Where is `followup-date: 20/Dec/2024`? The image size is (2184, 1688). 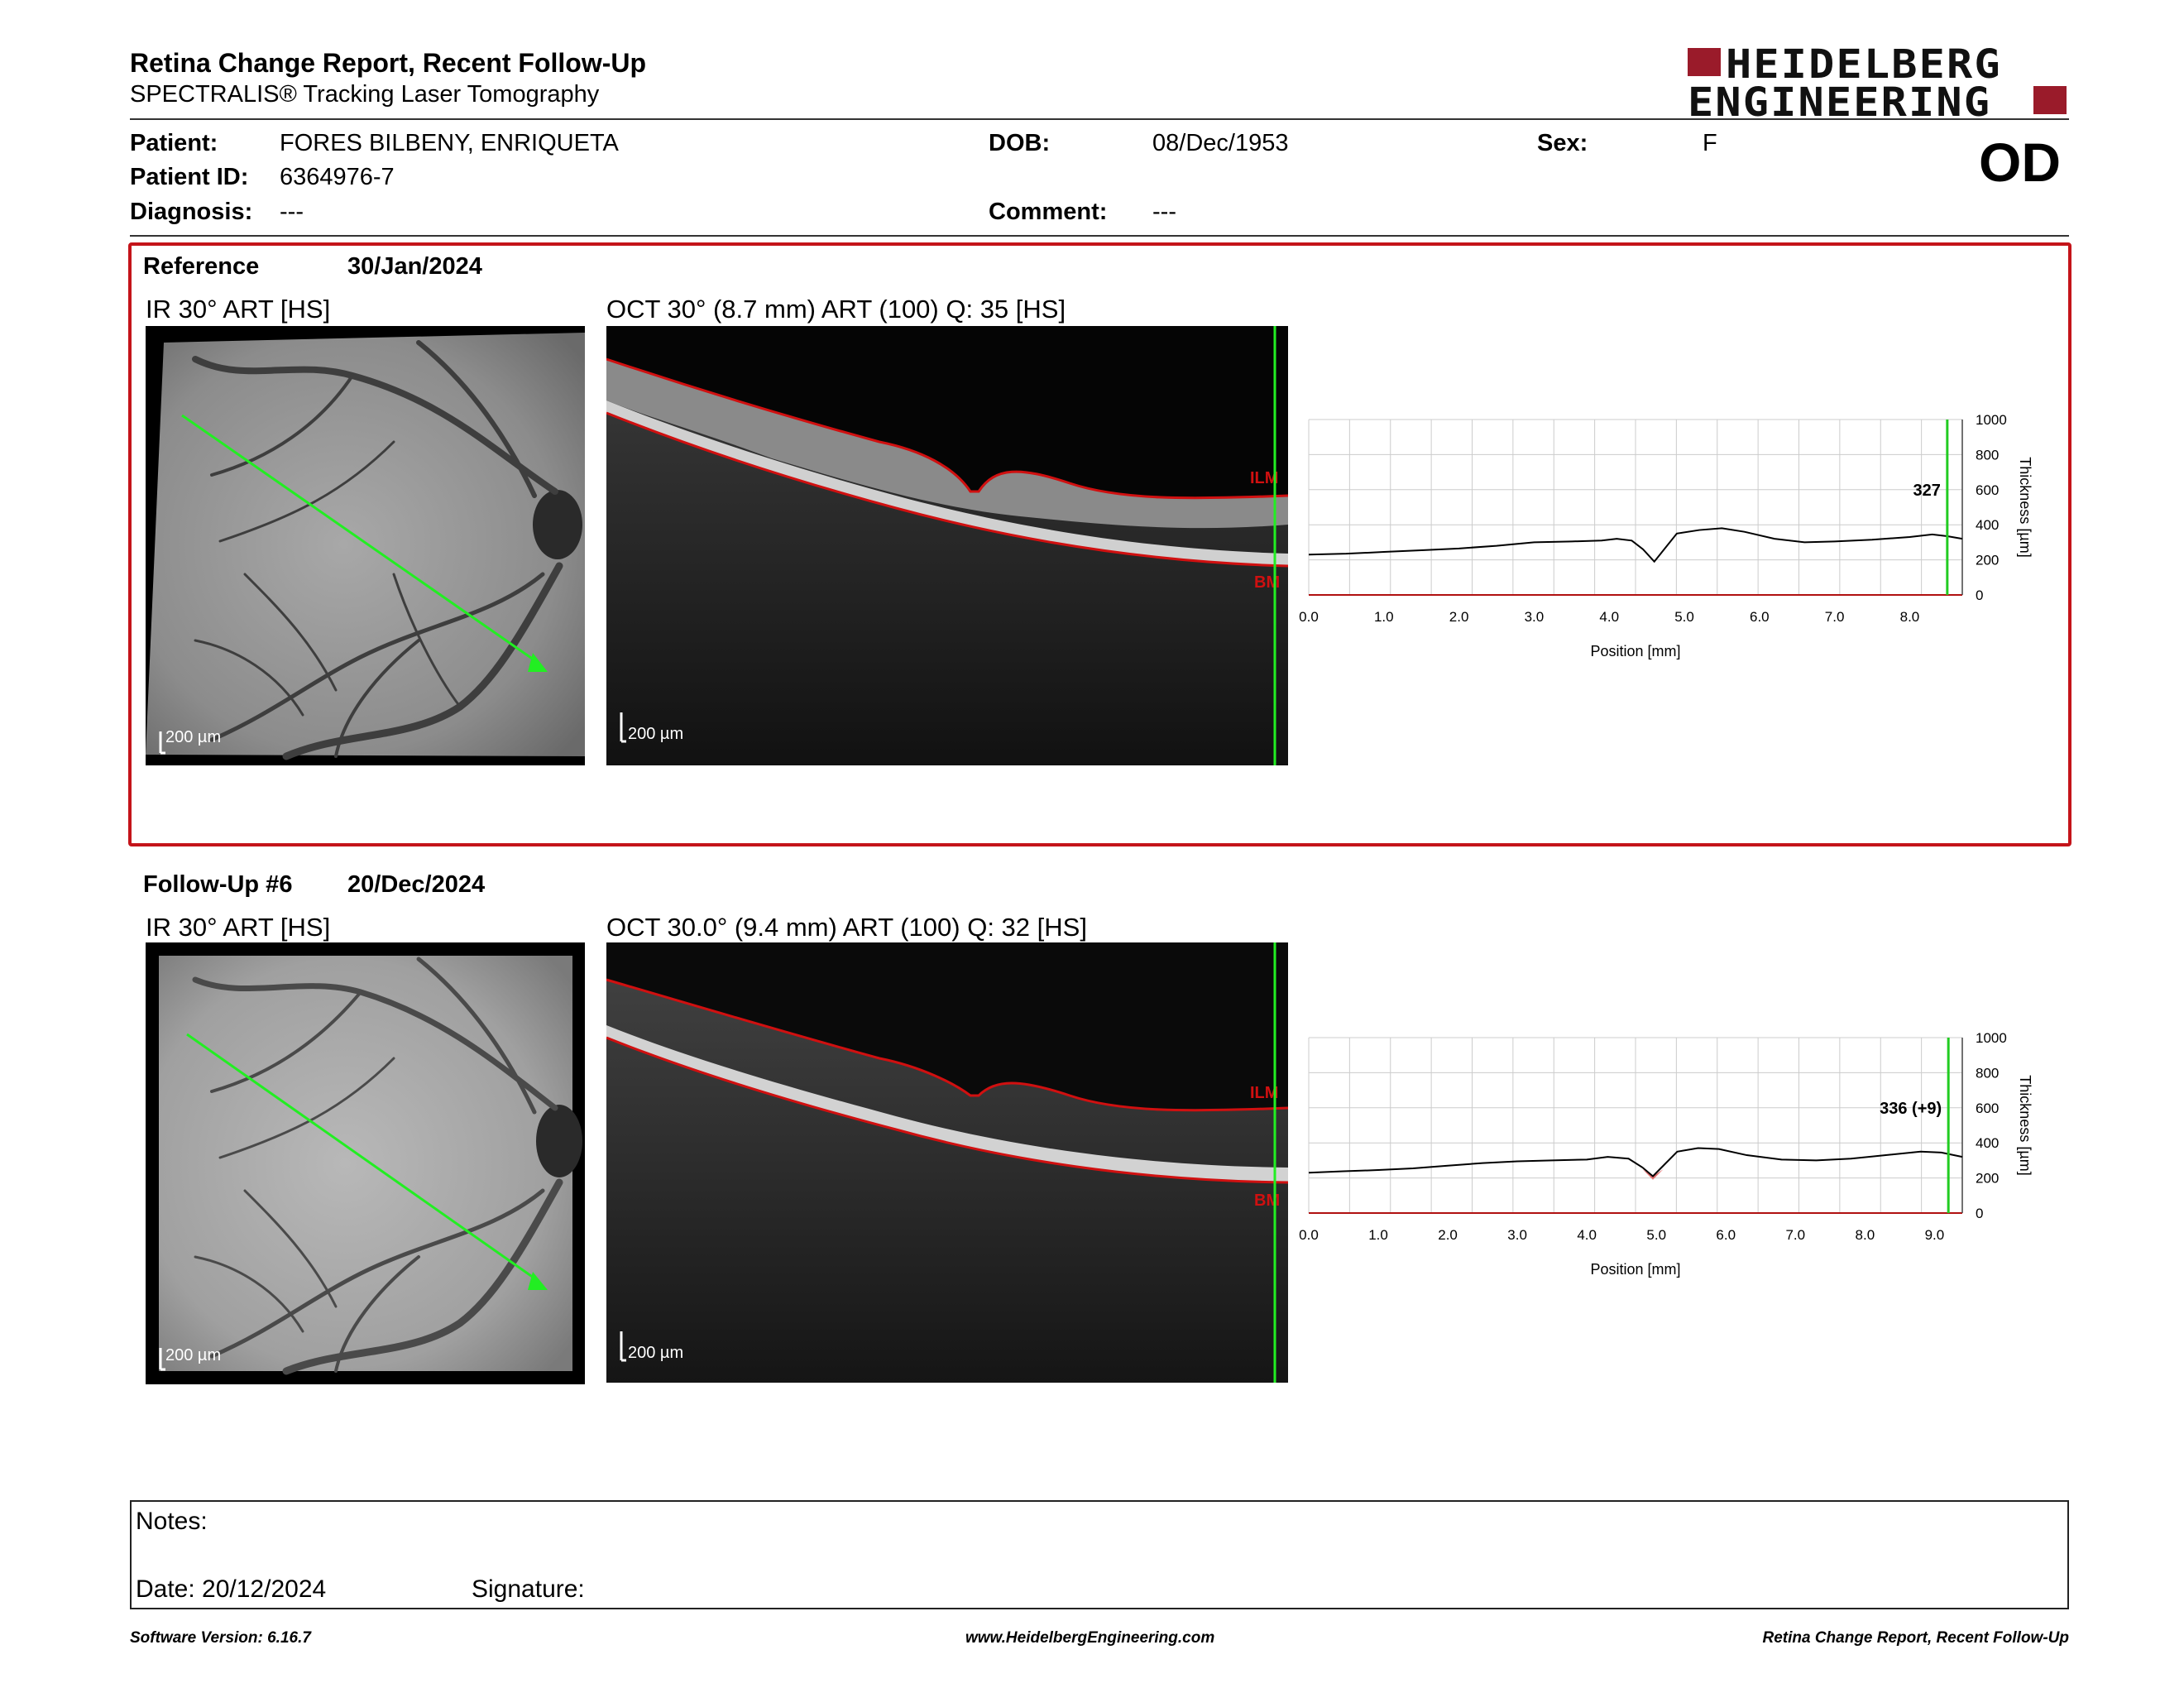
followup-date: 20/Dec/2024 is located at coordinates (416, 884).